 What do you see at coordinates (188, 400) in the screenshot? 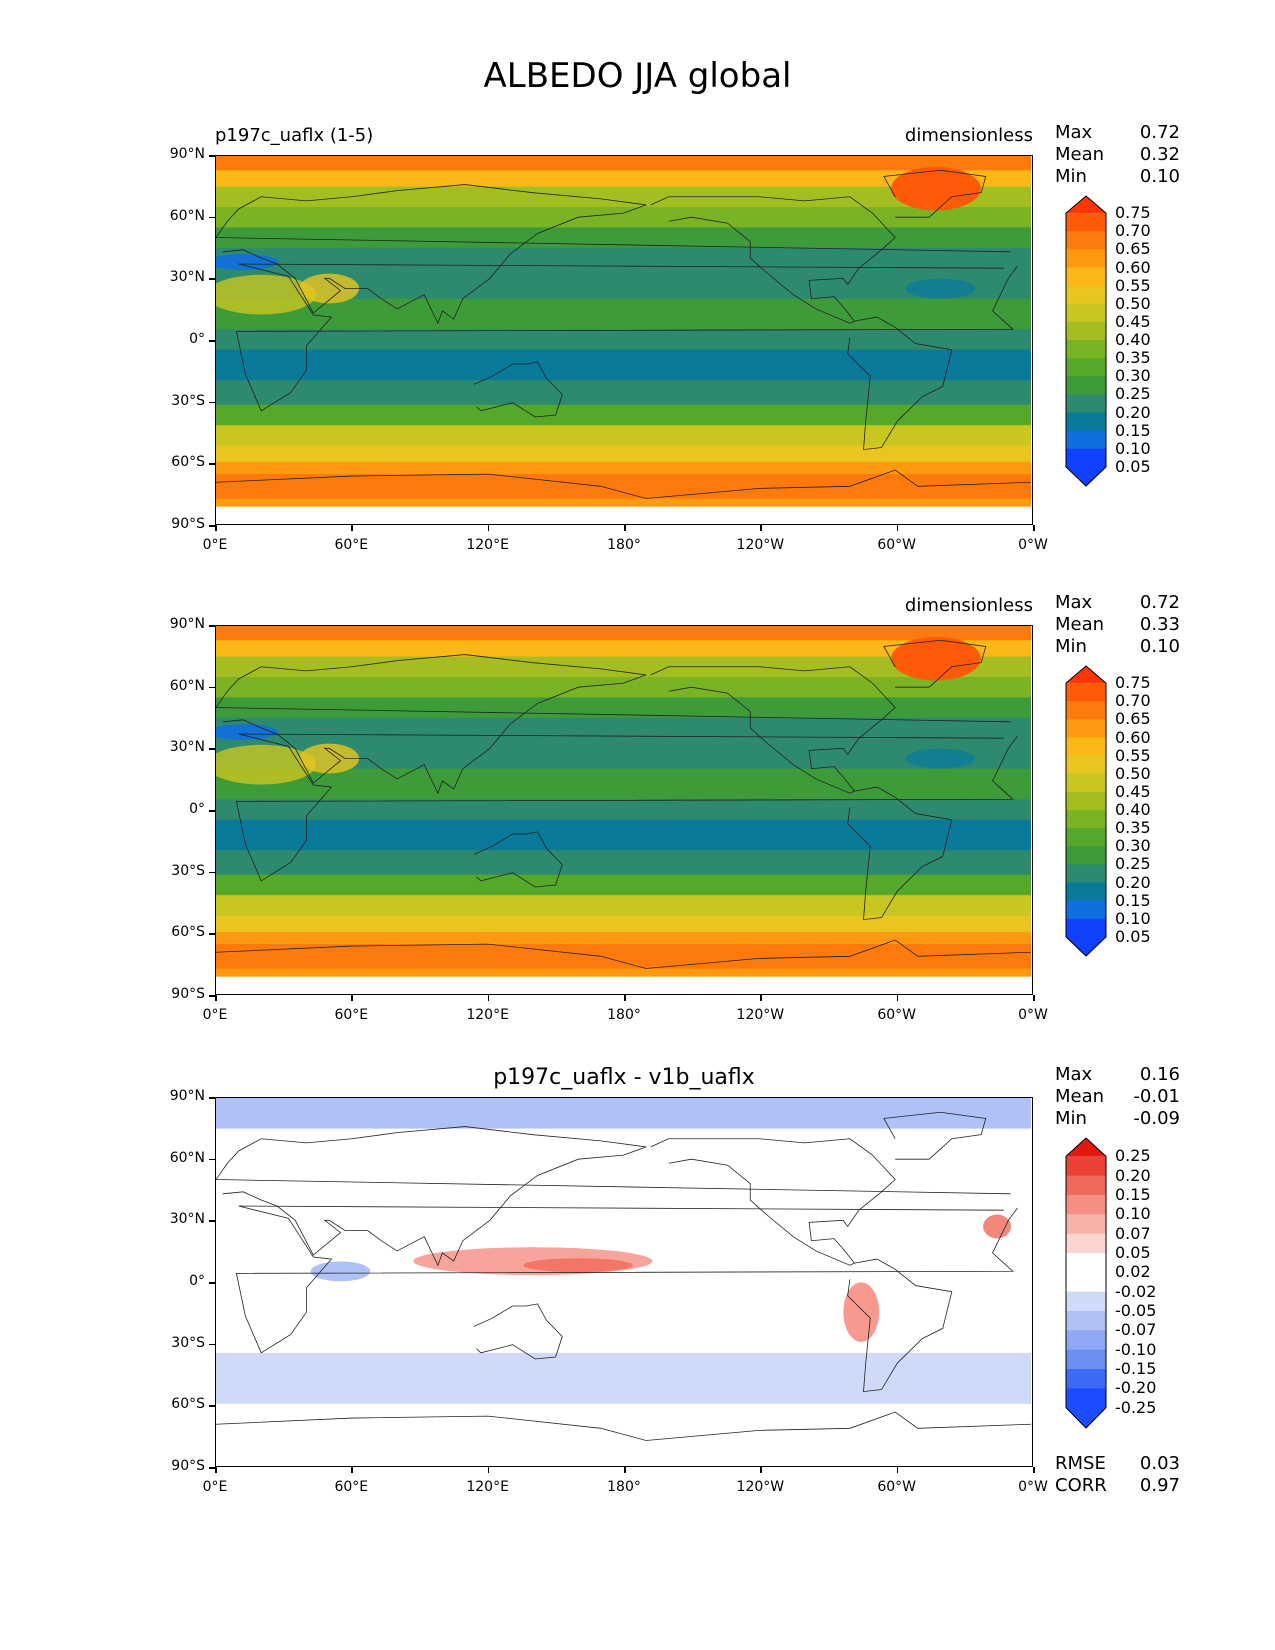
I see `y-tick-label: 30°S` at bounding box center [188, 400].